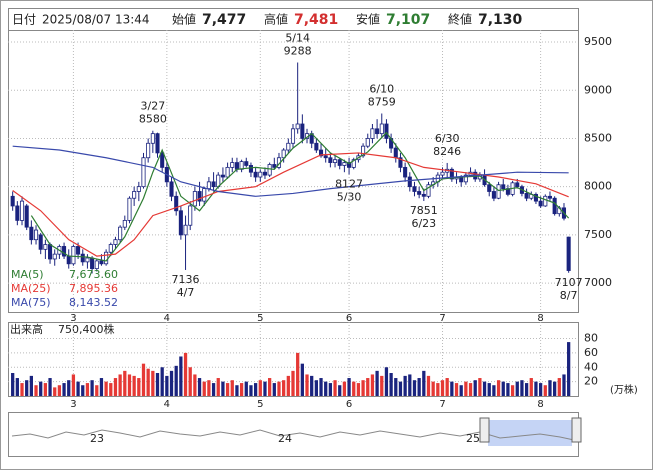 The image size is (653, 474). I want to click on volume-panel, so click(293, 359).